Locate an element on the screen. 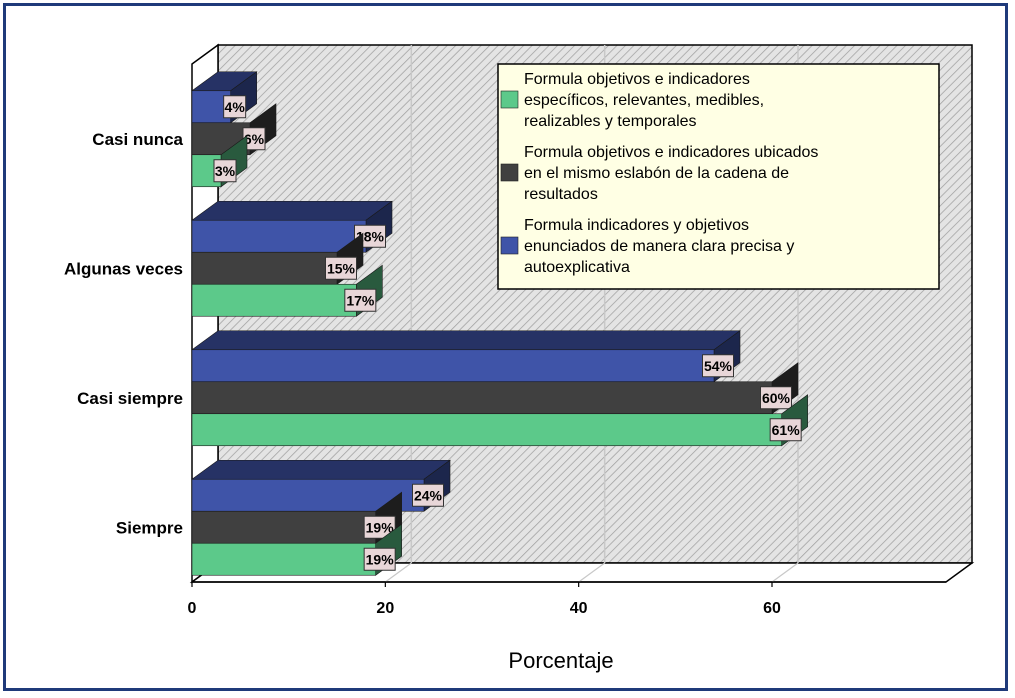  legend-label: en el mismo eslabón de la cadena de is located at coordinates (656, 173).